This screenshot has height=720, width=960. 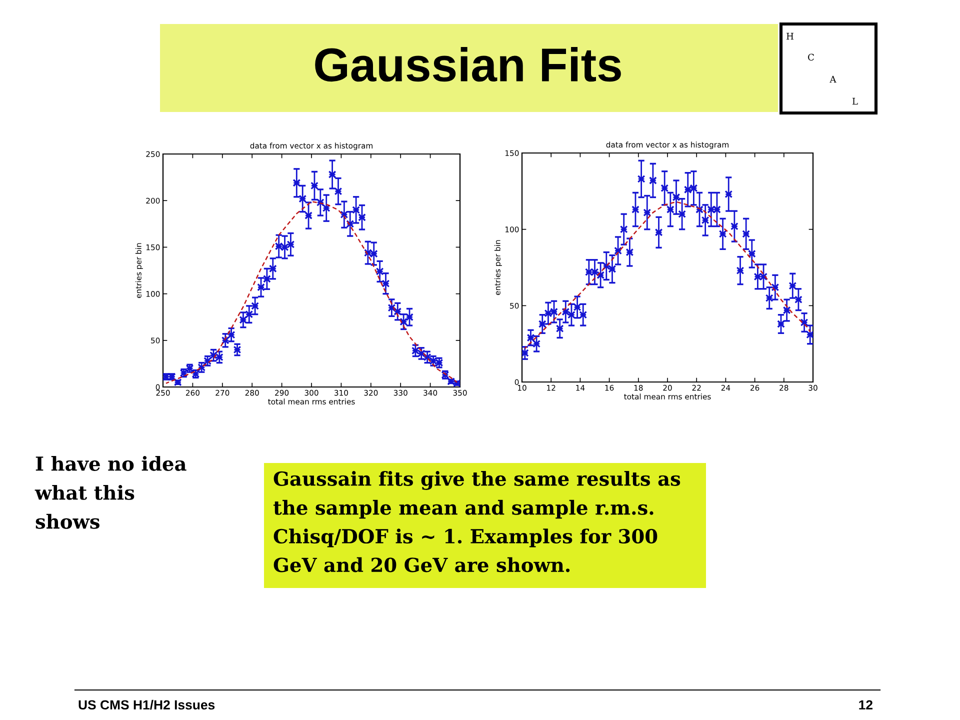 What do you see at coordinates (865, 705) in the screenshot?
I see `text: 12` at bounding box center [865, 705].